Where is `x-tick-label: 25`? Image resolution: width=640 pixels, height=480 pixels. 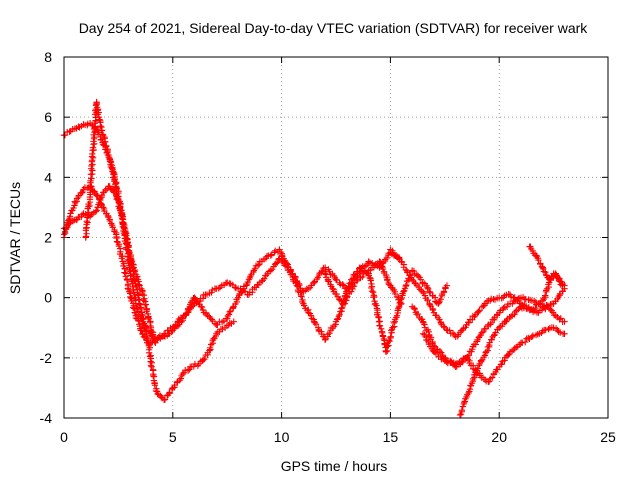 x-tick-label: 25 is located at coordinates (608, 437).